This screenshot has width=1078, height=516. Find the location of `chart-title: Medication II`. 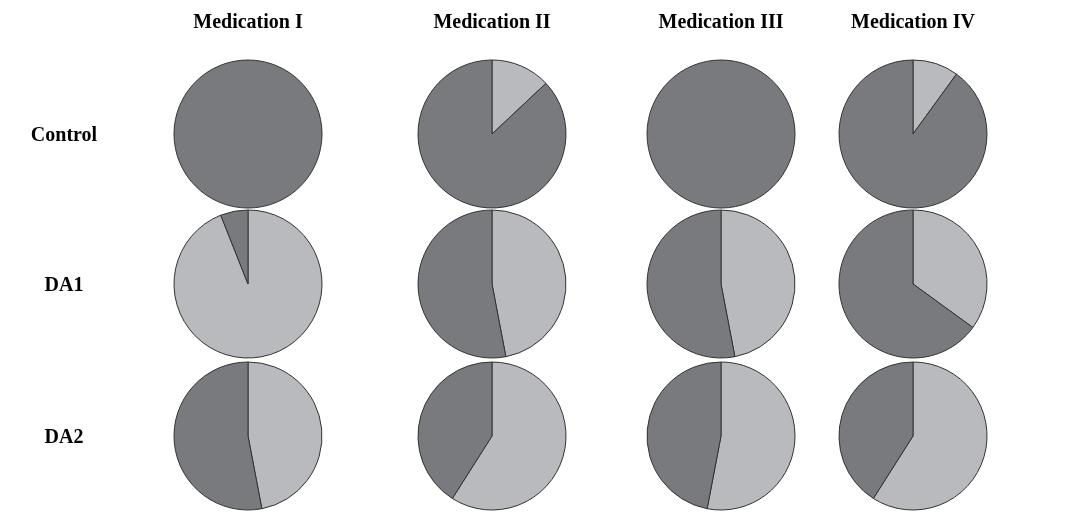

chart-title: Medication II is located at coordinates (492, 21).